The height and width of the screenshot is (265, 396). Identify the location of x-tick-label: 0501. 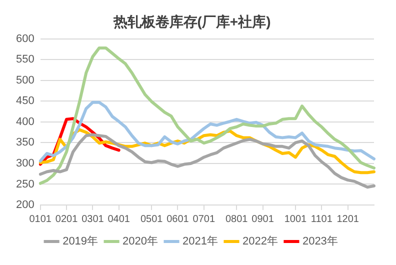
(152, 219).